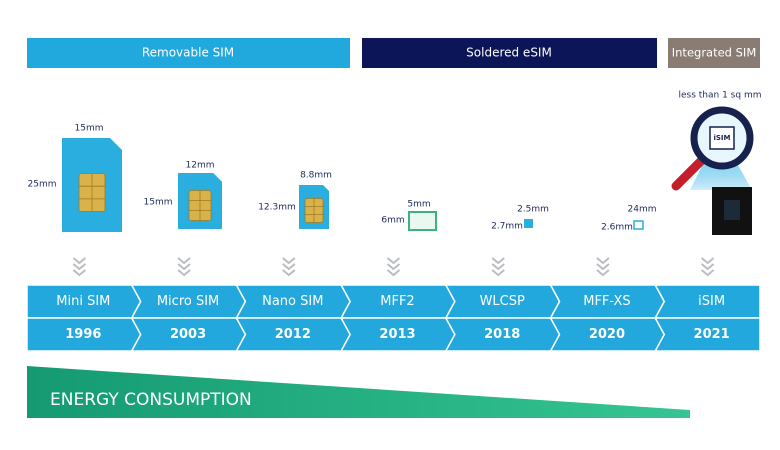 The height and width of the screenshot is (450, 780). What do you see at coordinates (638, 225) in the screenshot?
I see `mff-xs` at bounding box center [638, 225].